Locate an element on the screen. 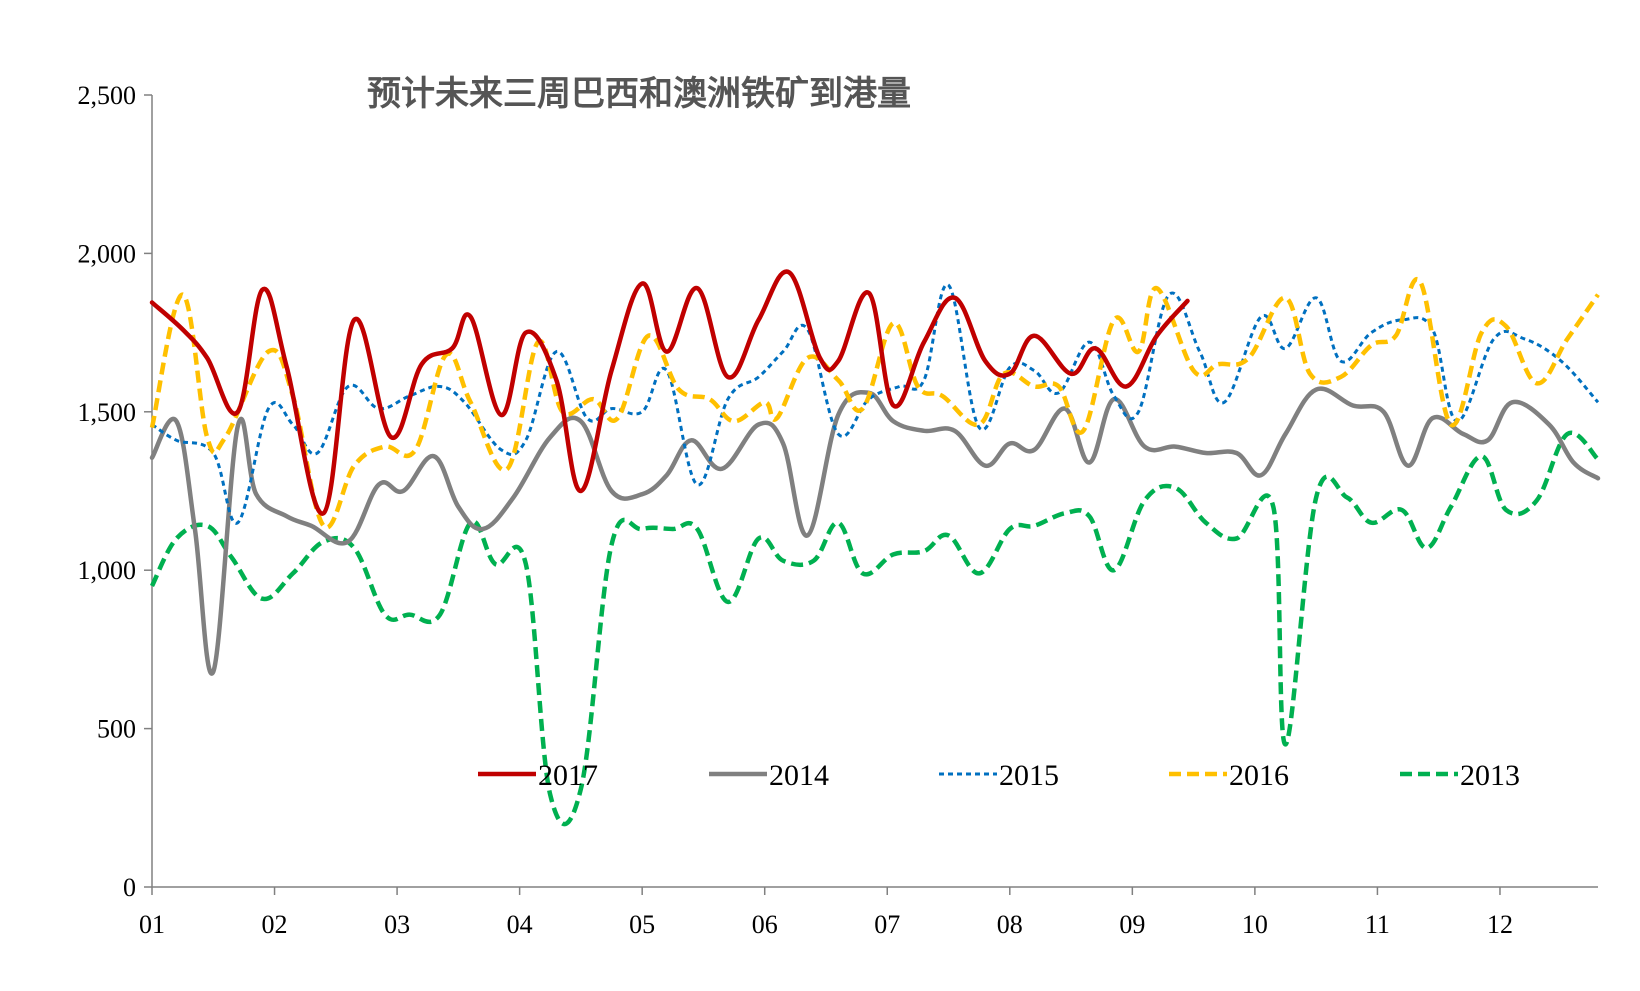  legend: 2017 2014 2015 2016 2013 is located at coordinates (999, 775).